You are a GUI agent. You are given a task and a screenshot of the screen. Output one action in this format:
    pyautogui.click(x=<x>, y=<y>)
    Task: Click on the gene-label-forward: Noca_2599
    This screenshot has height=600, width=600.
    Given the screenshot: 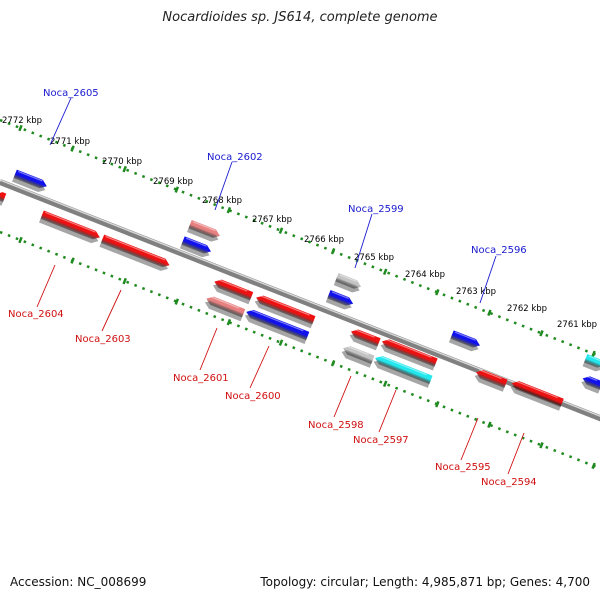 What is the action you would take?
    pyautogui.click(x=376, y=209)
    